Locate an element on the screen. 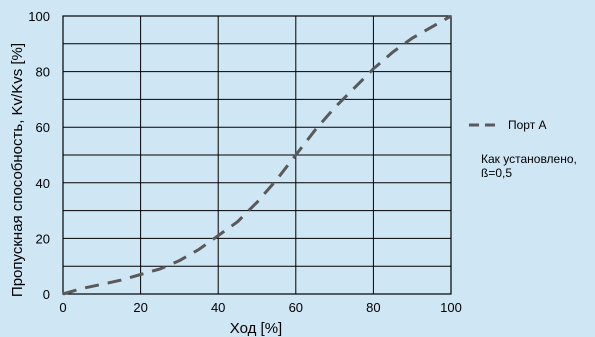  annotation-line-2: ß=0,5 is located at coordinates (496, 173).